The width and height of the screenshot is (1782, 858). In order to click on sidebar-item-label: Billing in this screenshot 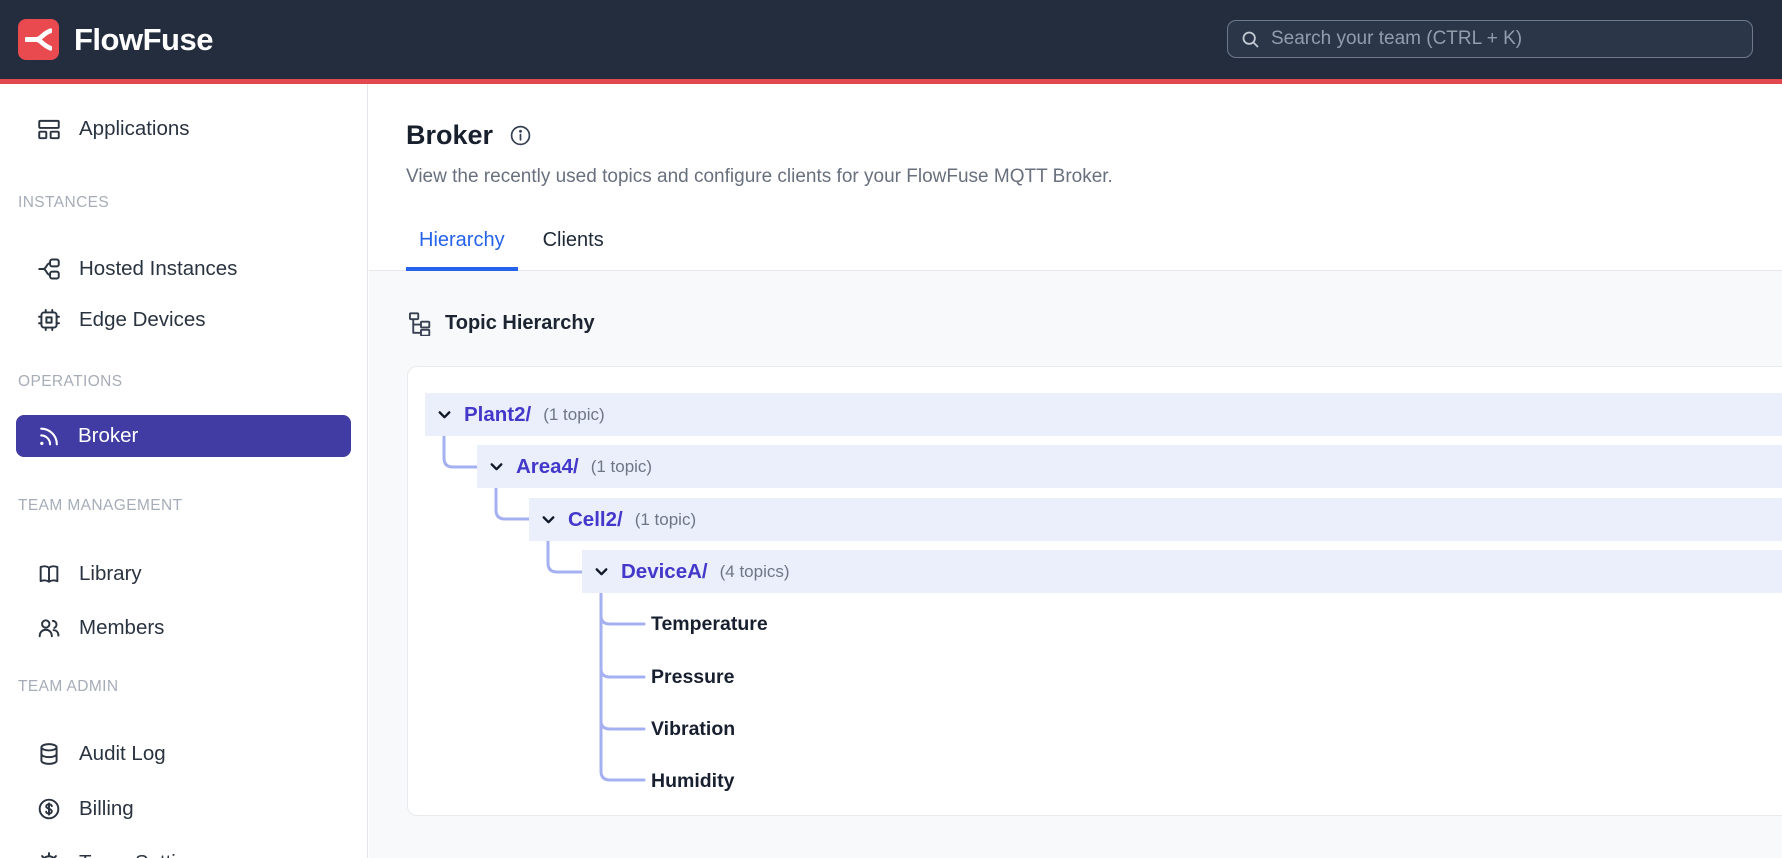, I will do `click(106, 808)`.